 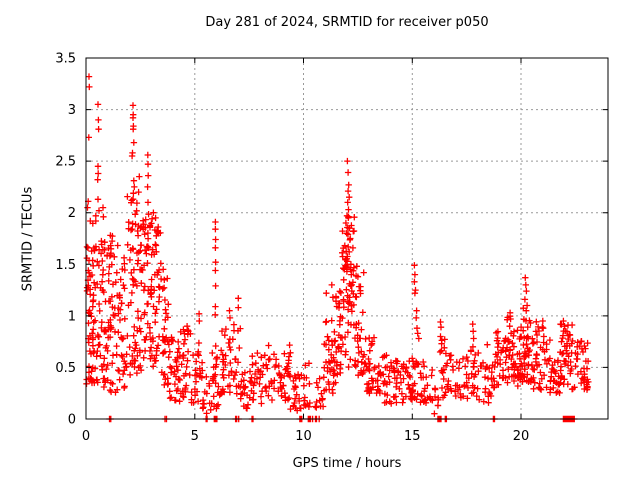 I want to click on y-tick-label: 0.5, so click(x=65, y=368).